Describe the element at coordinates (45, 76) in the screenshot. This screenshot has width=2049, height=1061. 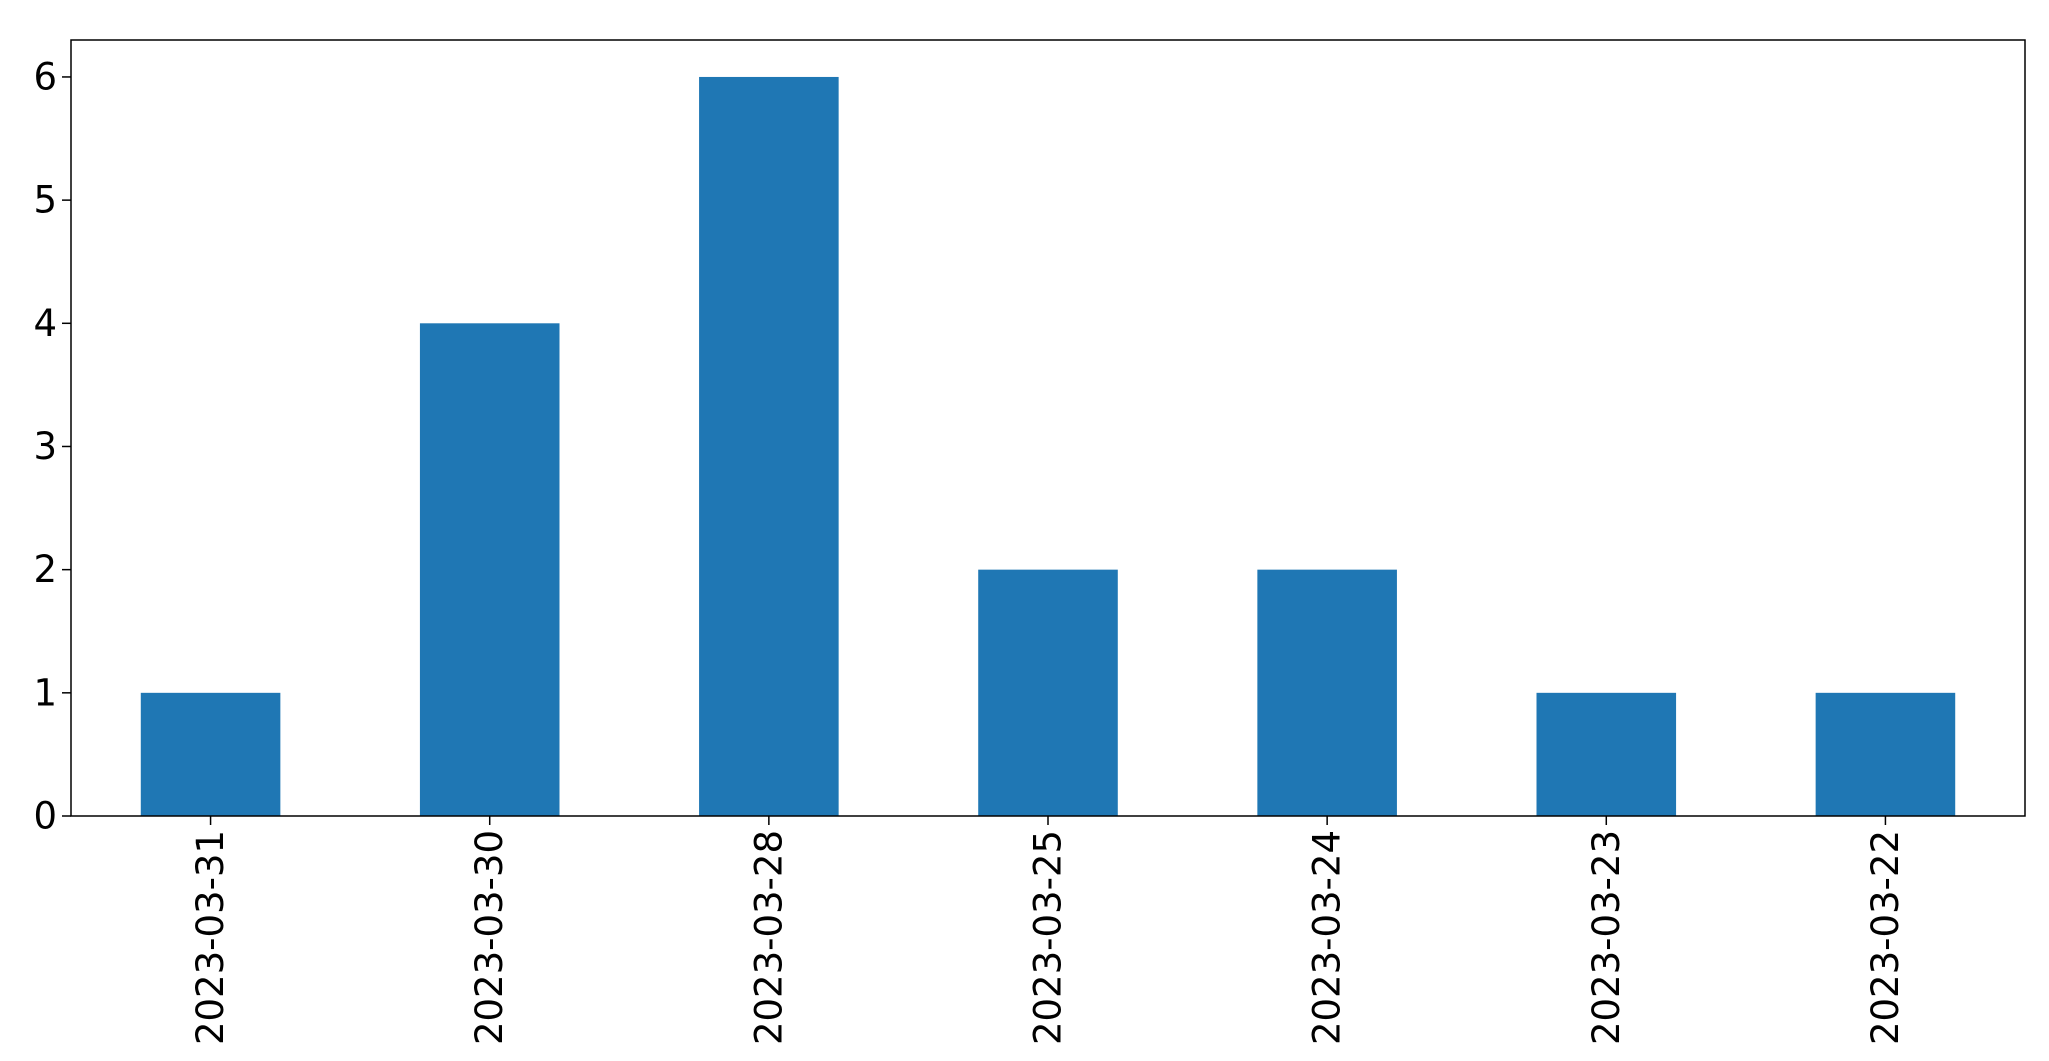
I see `y-tick-label: 6` at that location.